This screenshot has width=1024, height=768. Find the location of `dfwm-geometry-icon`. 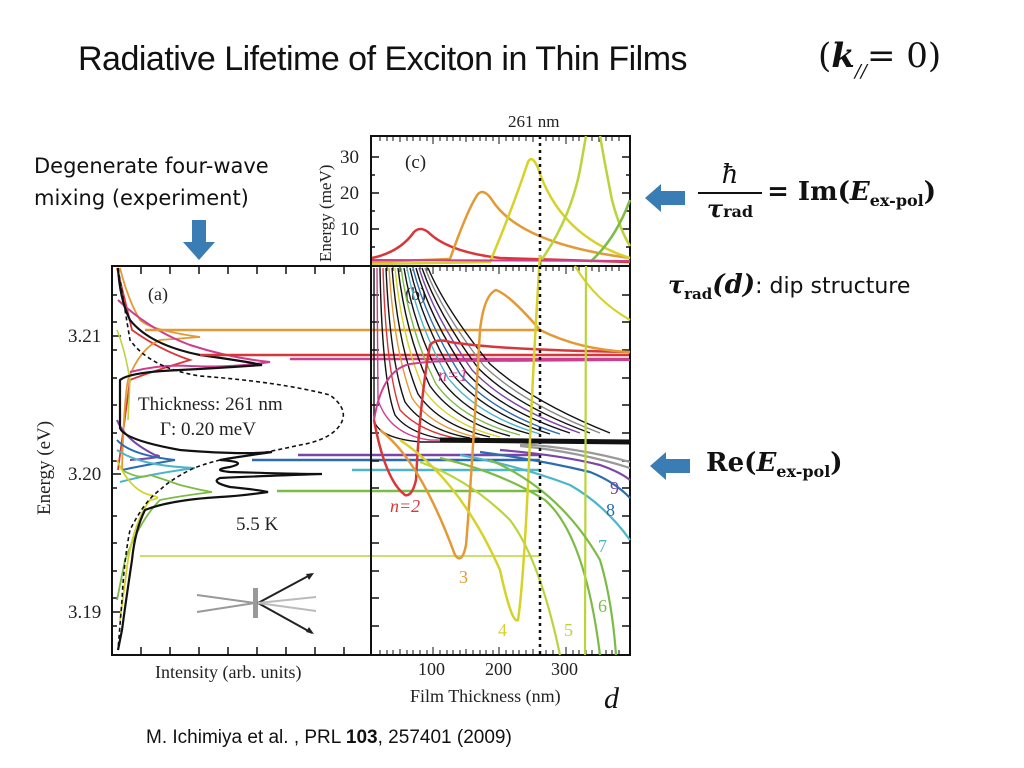

dfwm-geometry-icon is located at coordinates (256, 603).